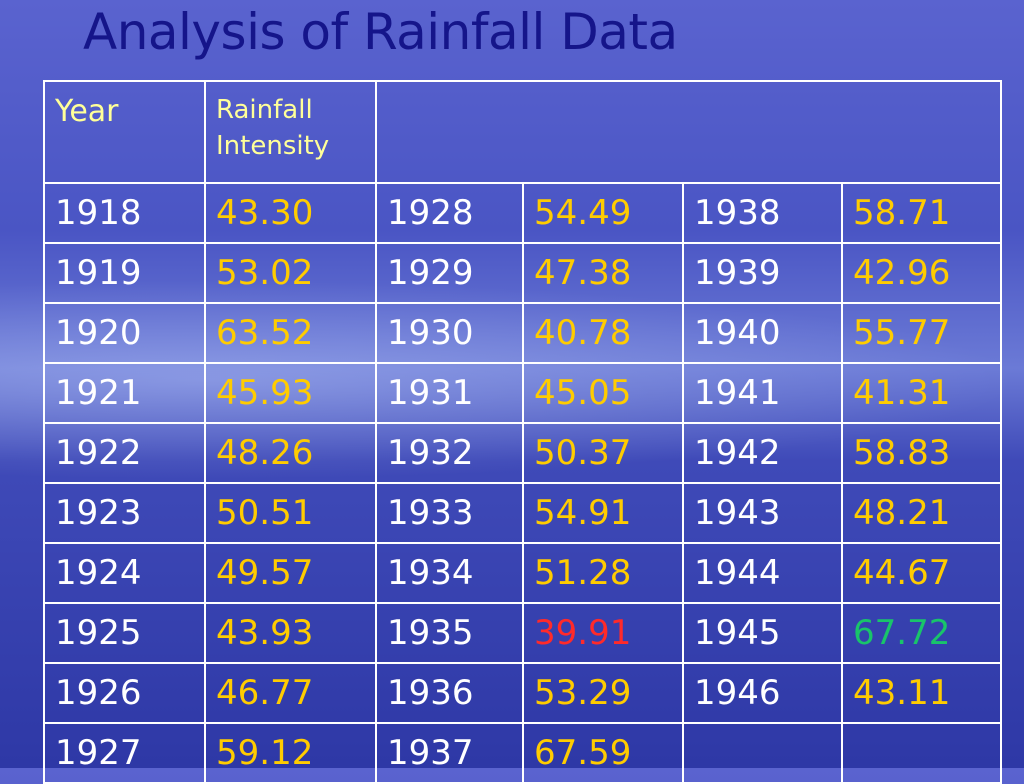 The width and height of the screenshot is (1024, 784). What do you see at coordinates (449, 213) in the screenshot?
I see `year-cell: 1928` at bounding box center [449, 213].